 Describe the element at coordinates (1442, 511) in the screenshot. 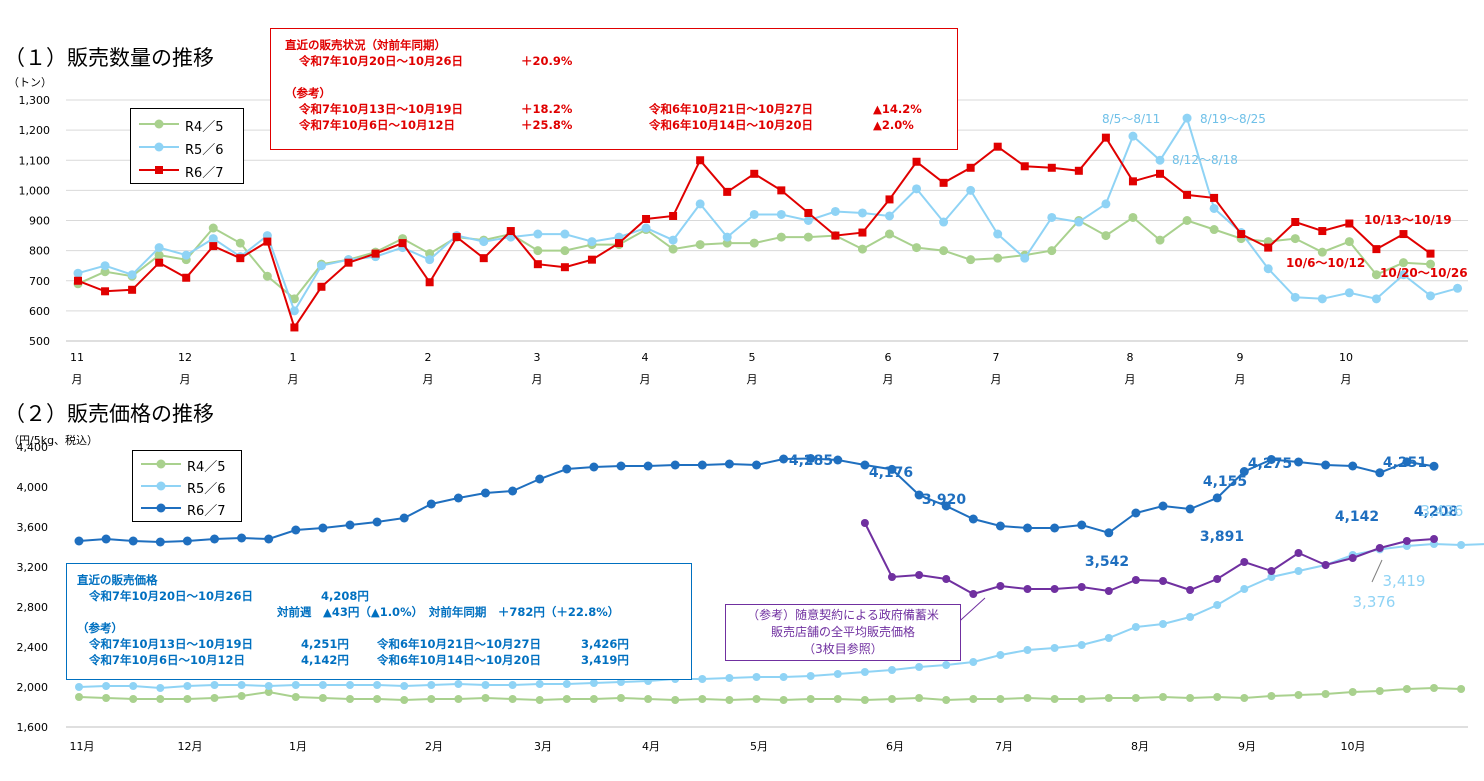

I see `value-label: 3,426` at that location.